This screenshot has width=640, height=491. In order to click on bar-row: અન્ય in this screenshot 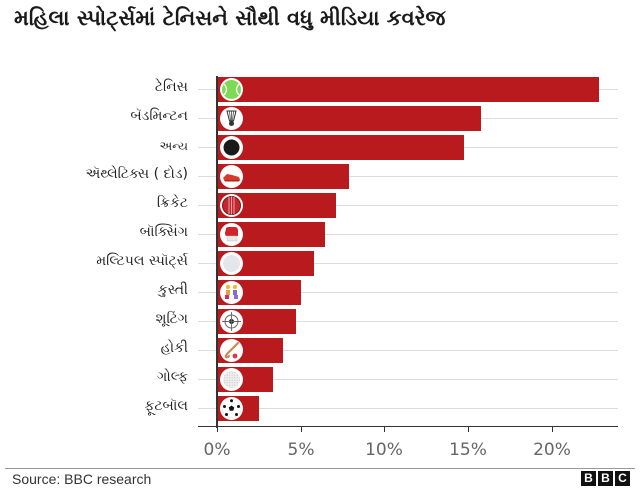, I will do `click(320, 147)`.